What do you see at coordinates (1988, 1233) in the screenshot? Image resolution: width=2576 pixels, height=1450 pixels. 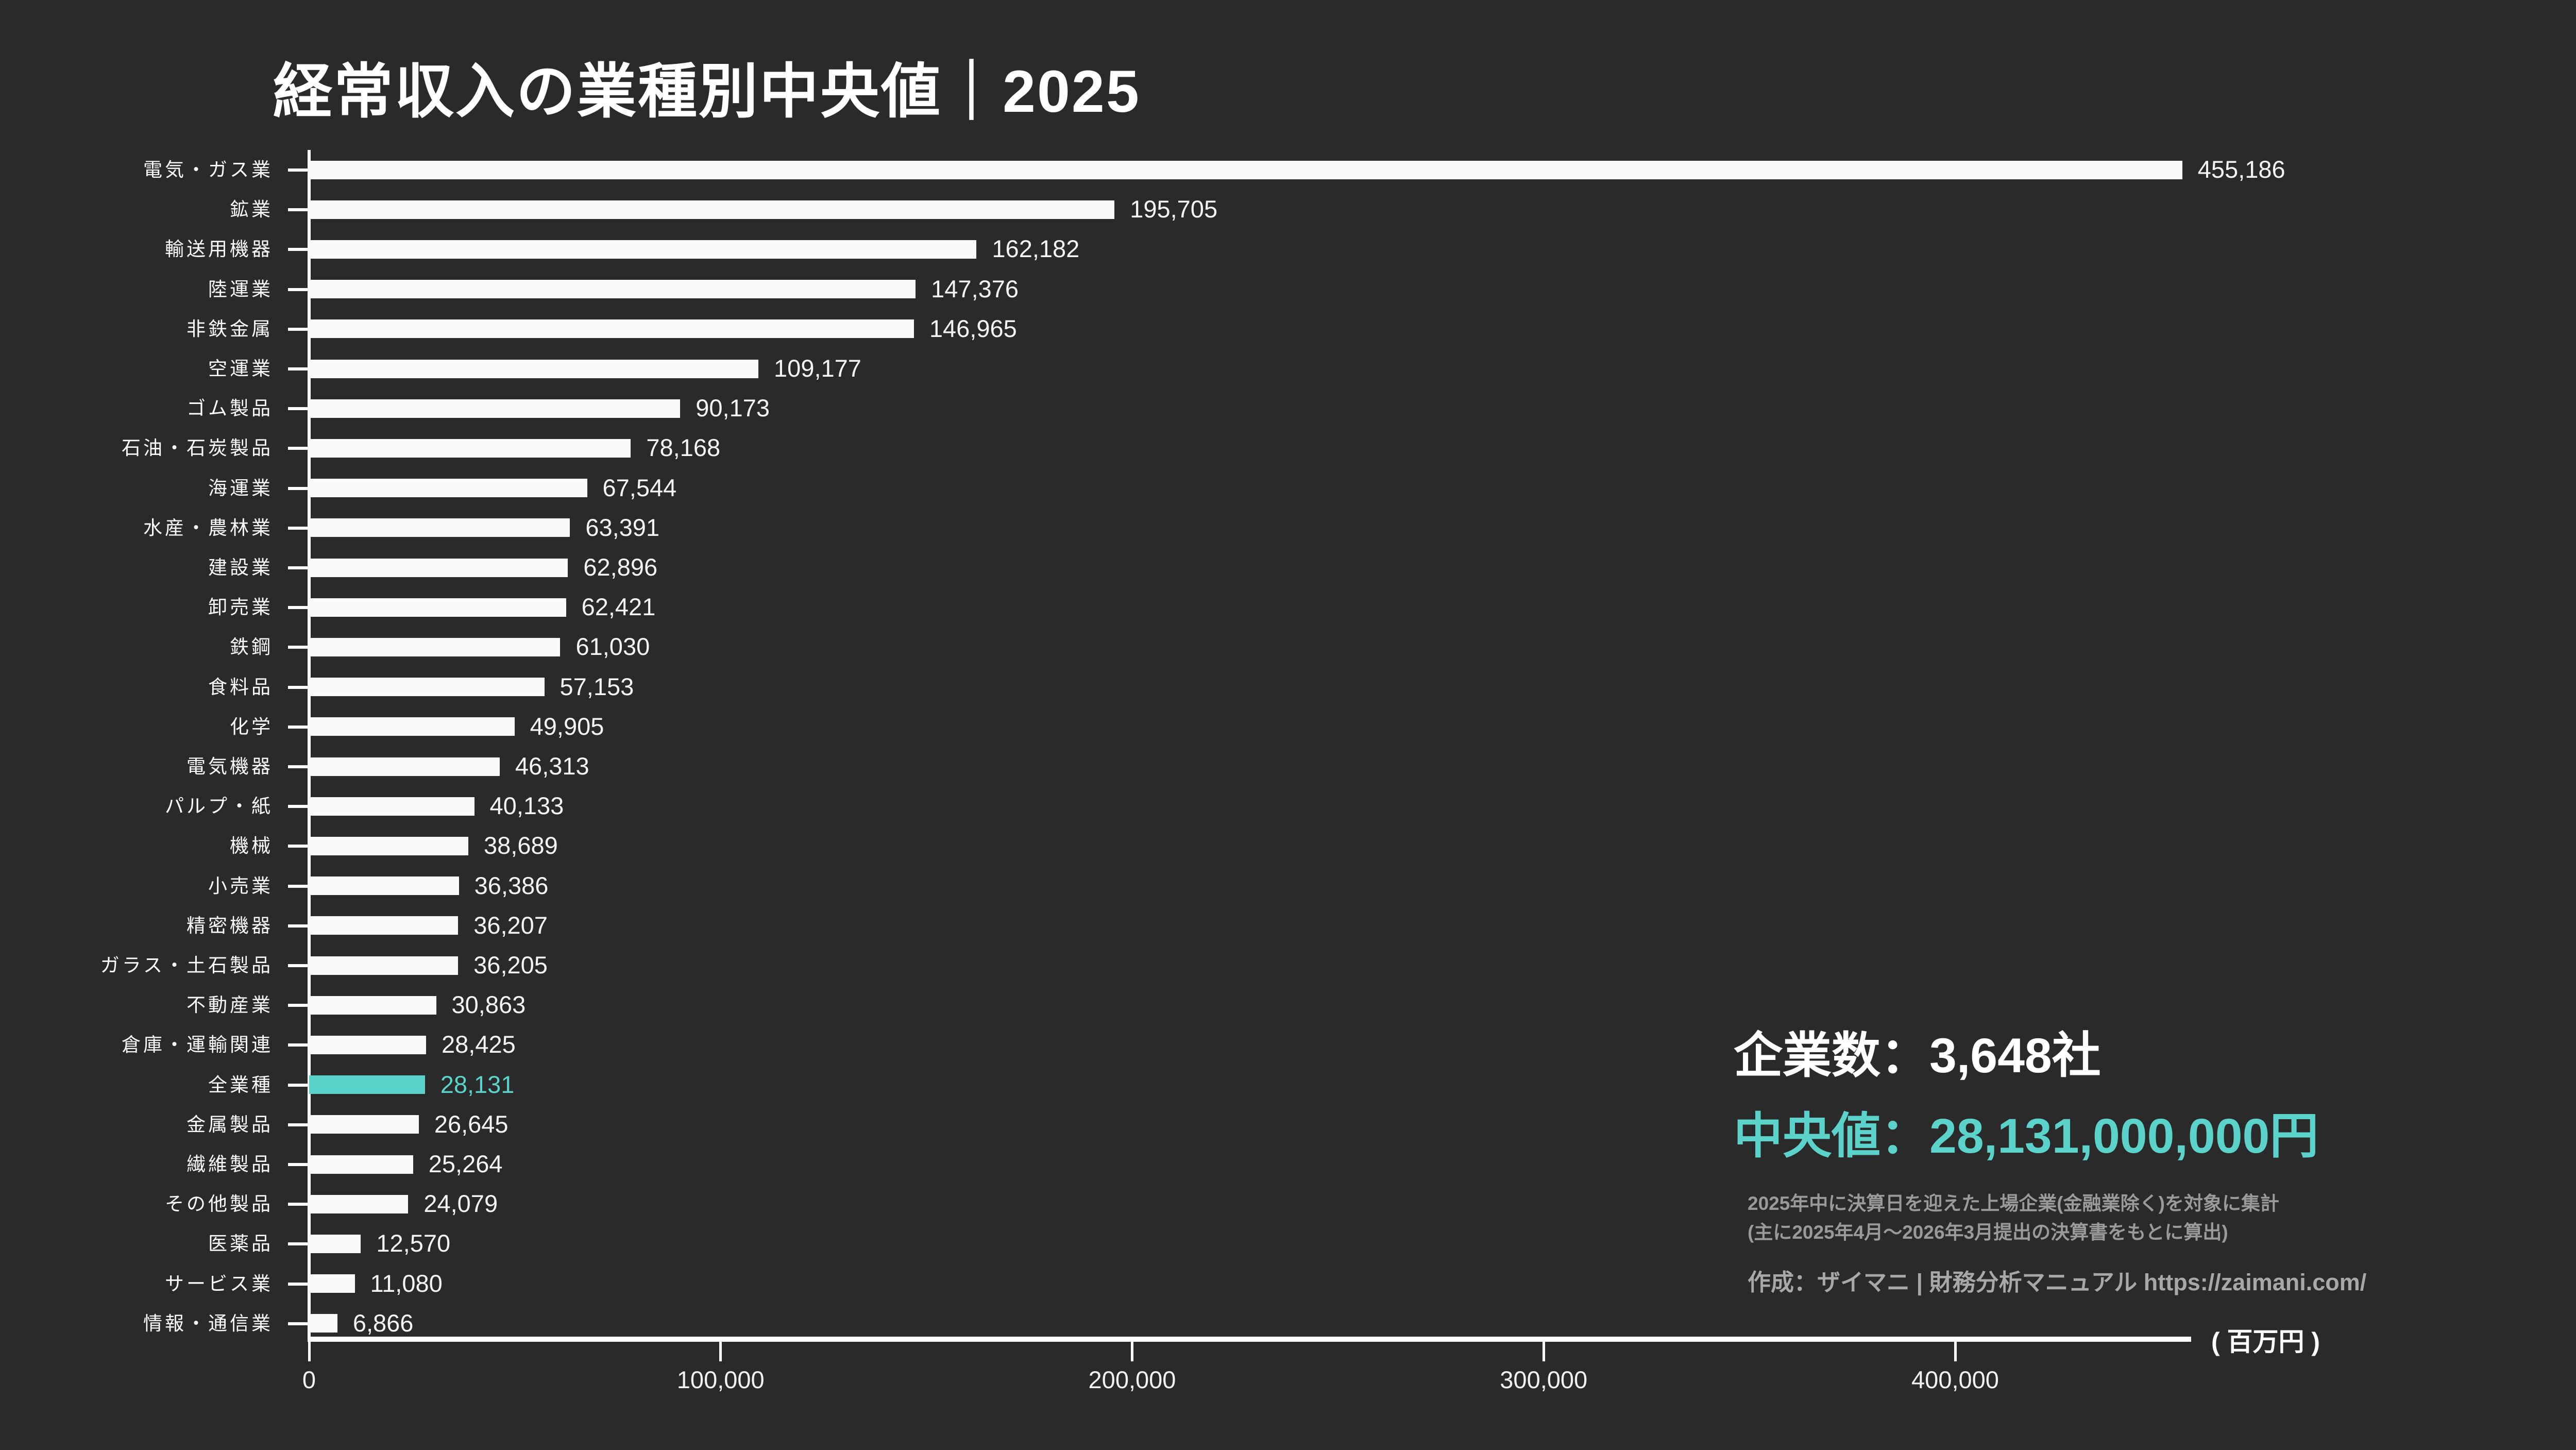 I see `note-line-2: (主に2025年4月〜2026年3月提出の決算書をもとに算出)` at bounding box center [1988, 1233].